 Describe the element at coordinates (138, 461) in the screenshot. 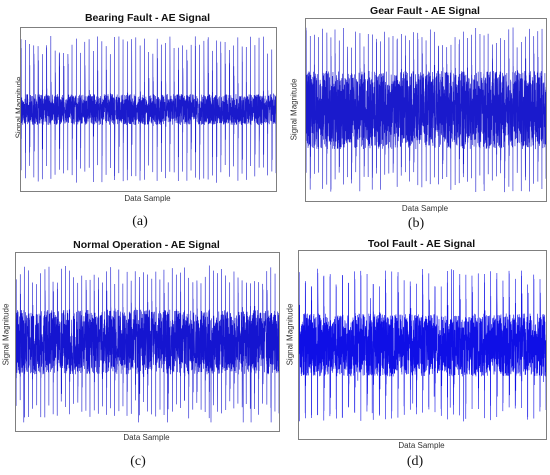

I see `panel-caption: (c)` at that location.